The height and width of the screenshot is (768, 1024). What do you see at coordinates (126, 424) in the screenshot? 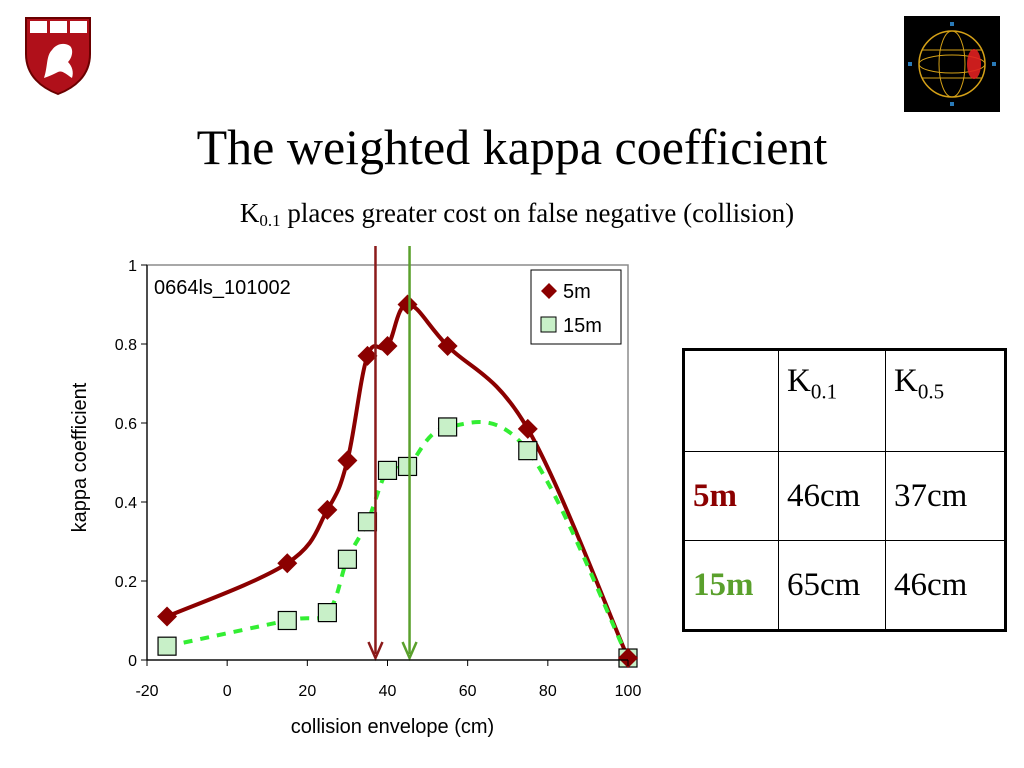
I see `y-tick-label: 0.6` at bounding box center [126, 424].